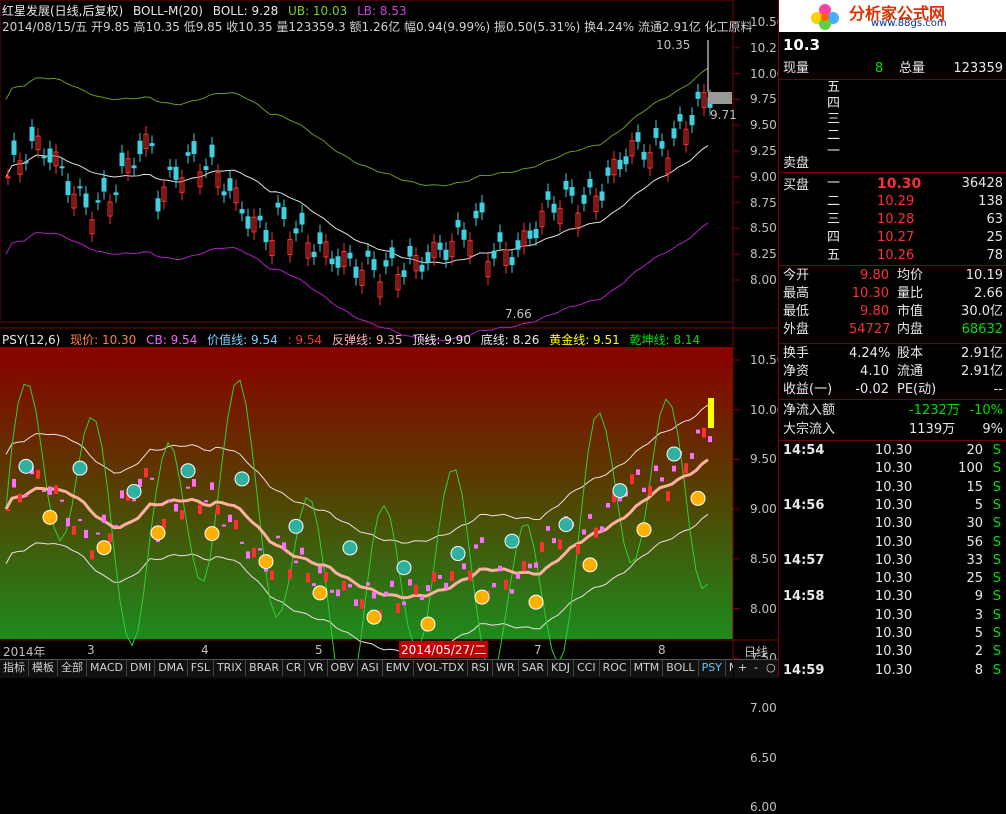  Describe the element at coordinates (561, 668) in the screenshot. I see `indicator-tab: KDJ` at that location.